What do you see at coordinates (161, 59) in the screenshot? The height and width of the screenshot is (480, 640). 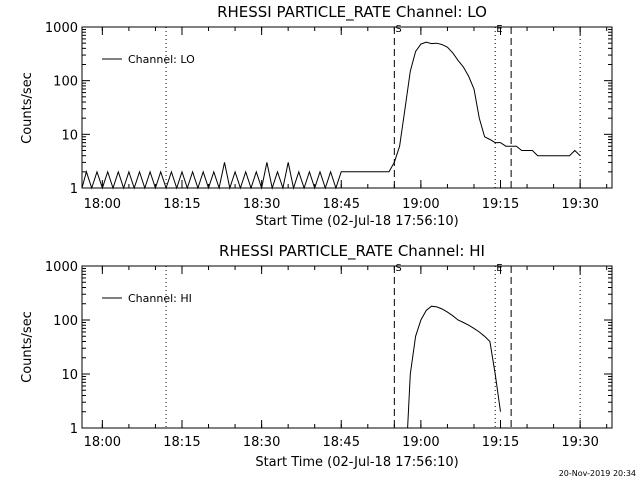 I see `legend-label: Channel: LO` at bounding box center [161, 59].